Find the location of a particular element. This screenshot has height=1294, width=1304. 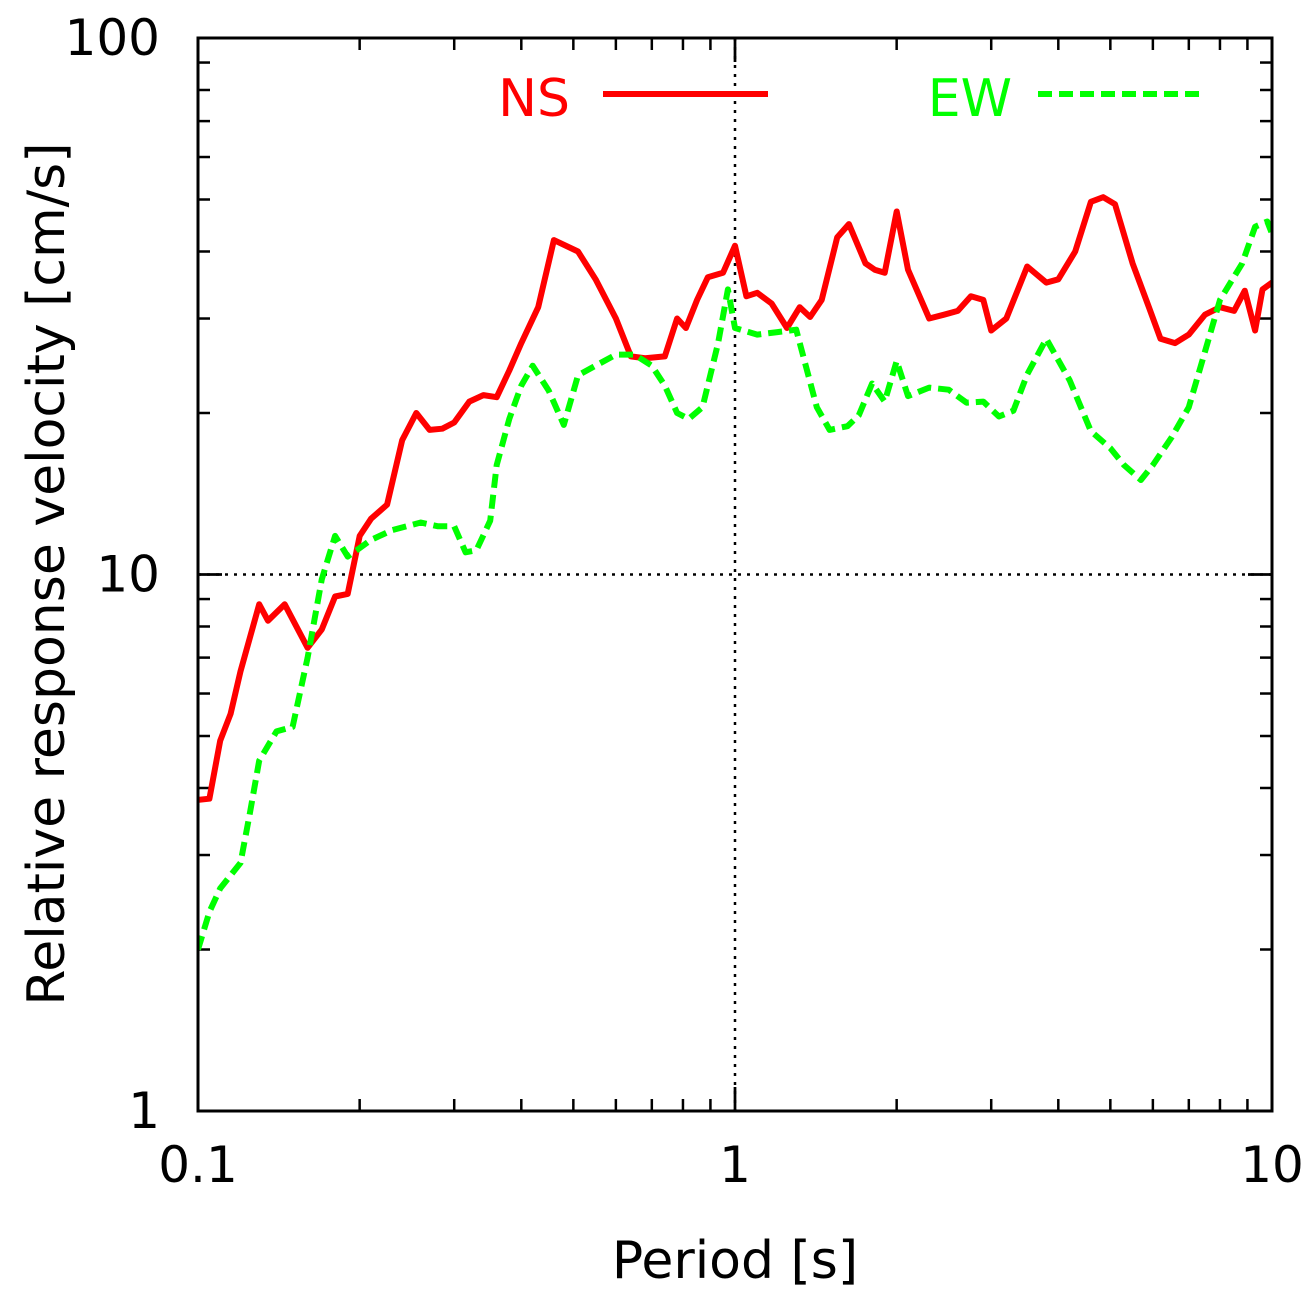

y-axis-title: Relative response velocity [cm/s] is located at coordinates (47, 573).